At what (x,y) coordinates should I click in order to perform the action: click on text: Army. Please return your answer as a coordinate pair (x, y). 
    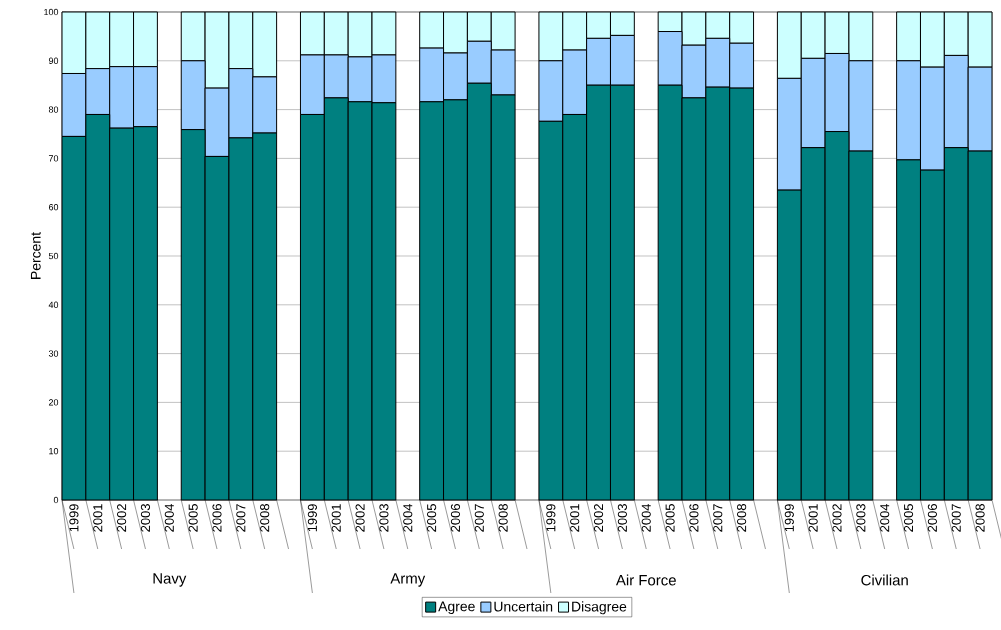
    Looking at the image, I should click on (408, 580).